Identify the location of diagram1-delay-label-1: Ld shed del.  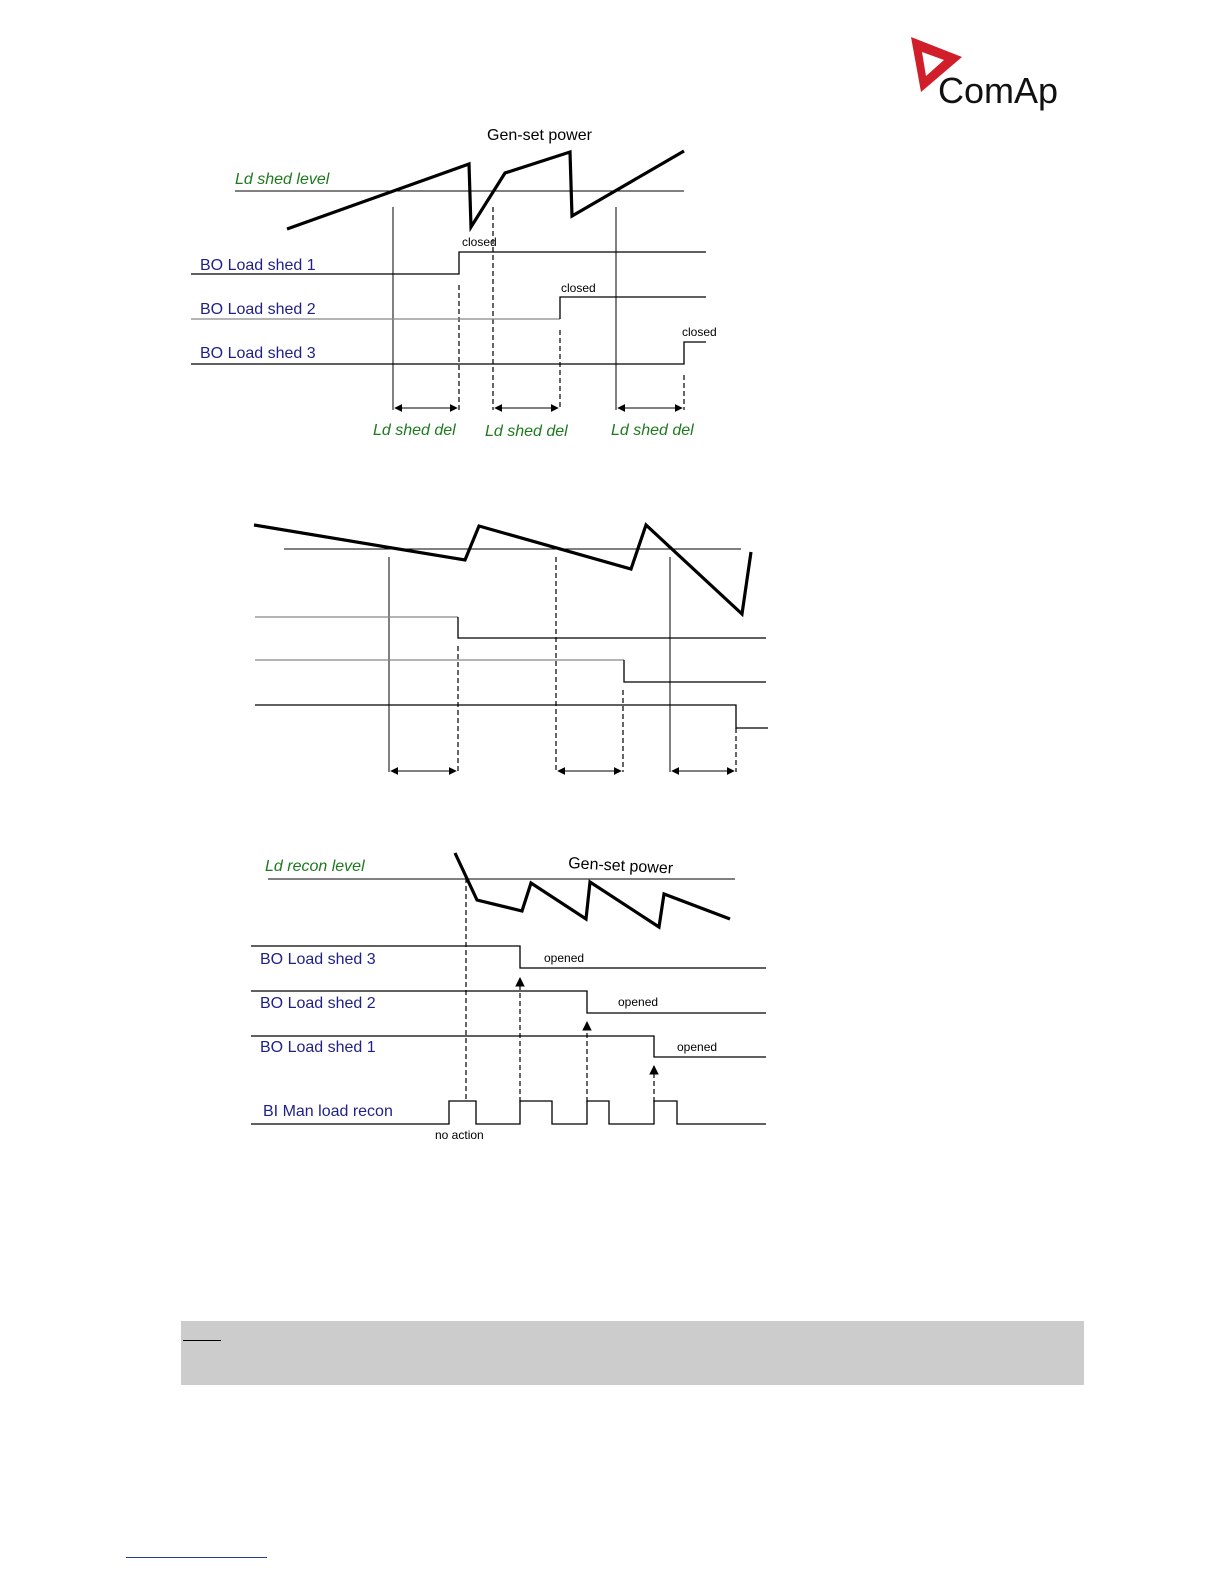
(414, 430).